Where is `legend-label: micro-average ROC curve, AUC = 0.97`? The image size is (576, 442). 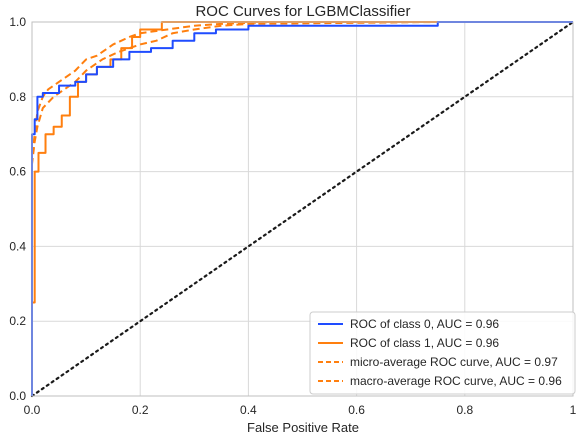
legend-label: micro-average ROC curve, AUC = 0.97 is located at coordinates (454, 362).